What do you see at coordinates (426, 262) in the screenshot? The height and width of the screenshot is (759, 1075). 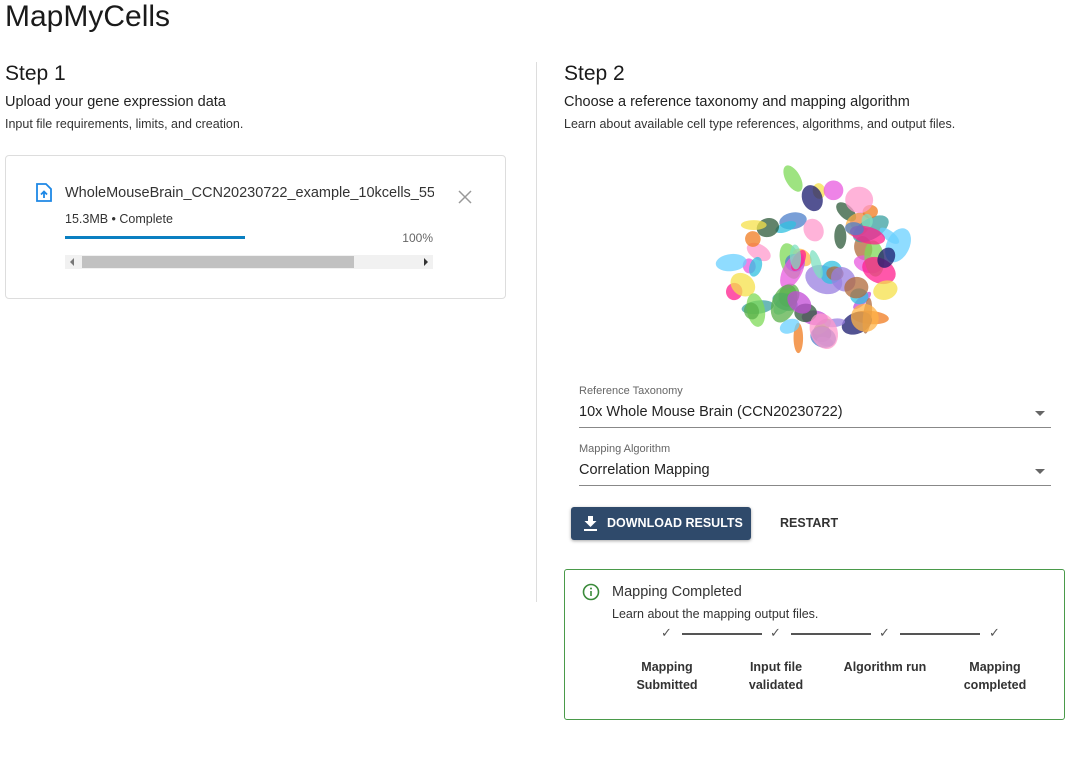 I see `scroll-right` at bounding box center [426, 262].